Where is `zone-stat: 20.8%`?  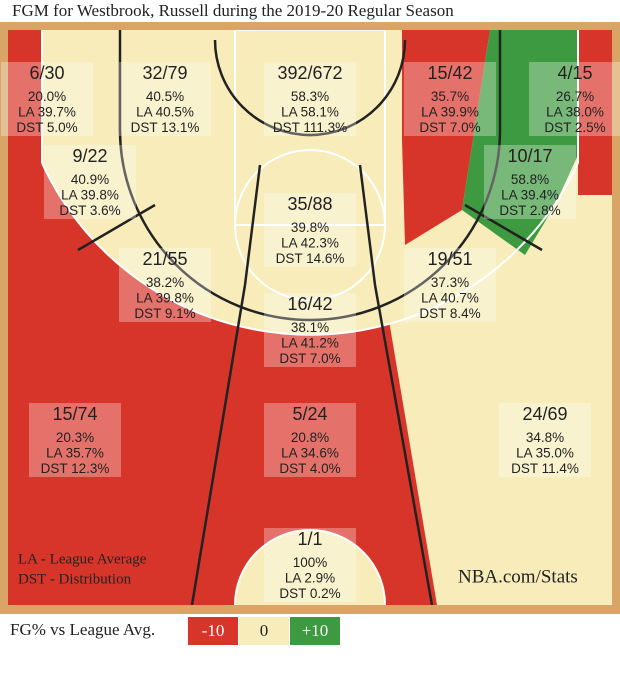
zone-stat: 20.8% is located at coordinates (310, 437).